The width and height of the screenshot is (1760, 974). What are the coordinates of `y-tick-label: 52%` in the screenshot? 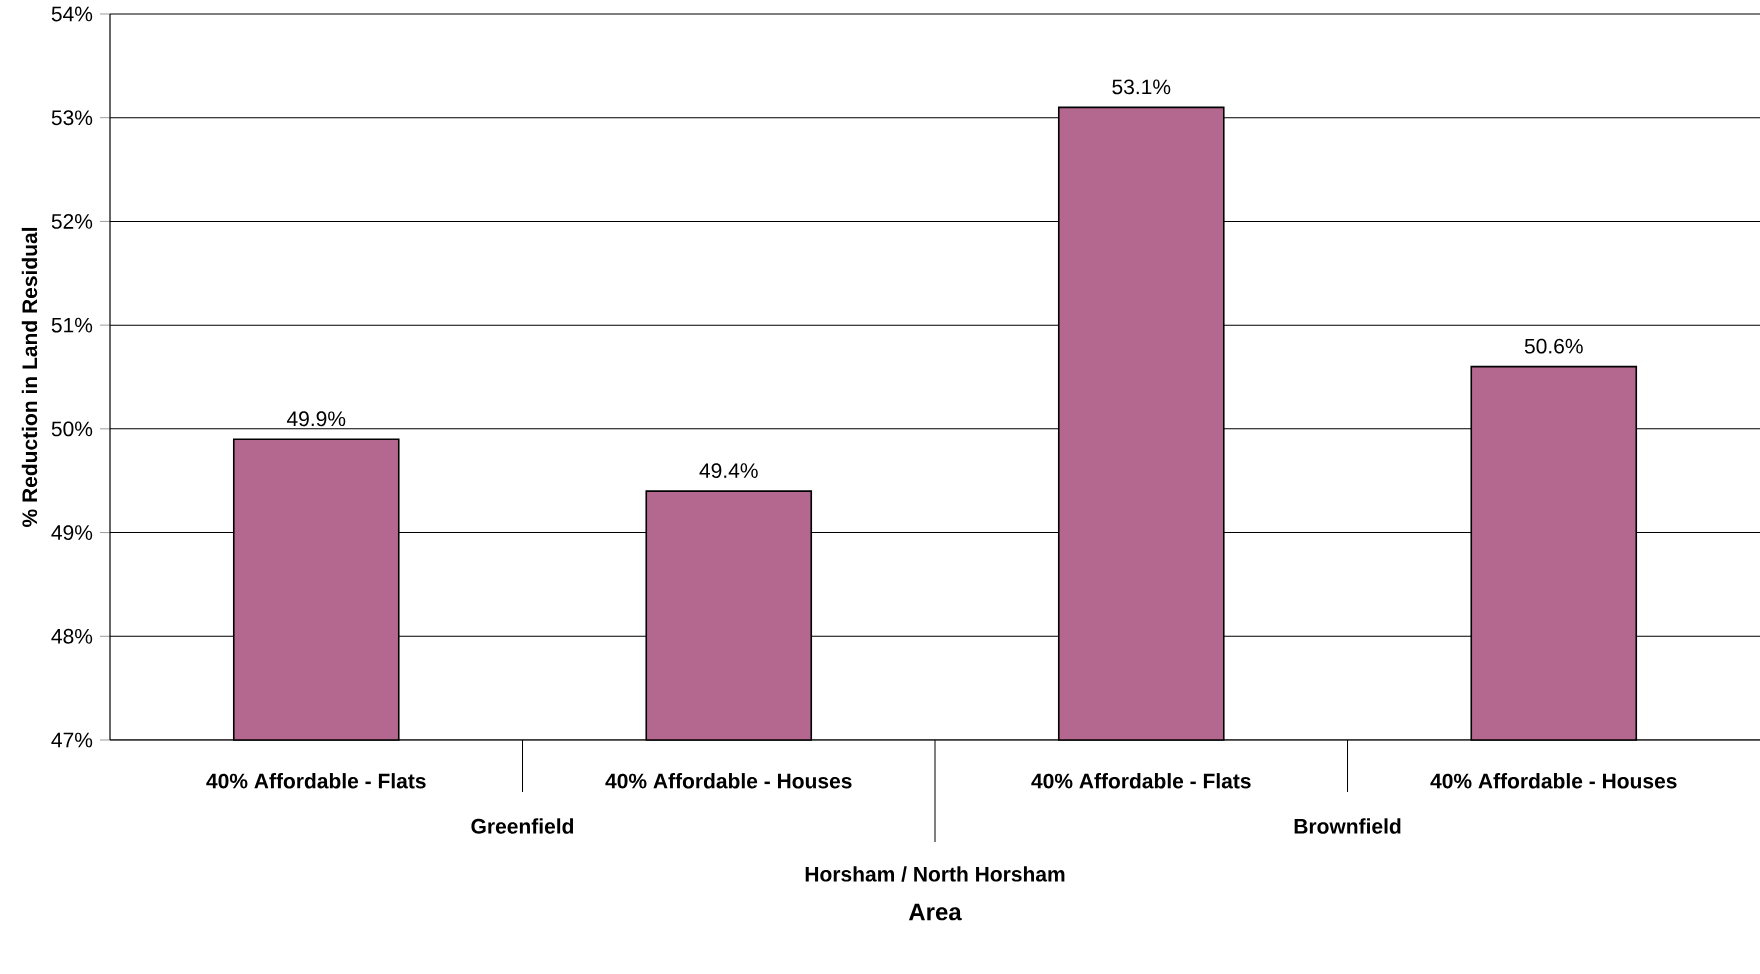 It's located at (72, 221).